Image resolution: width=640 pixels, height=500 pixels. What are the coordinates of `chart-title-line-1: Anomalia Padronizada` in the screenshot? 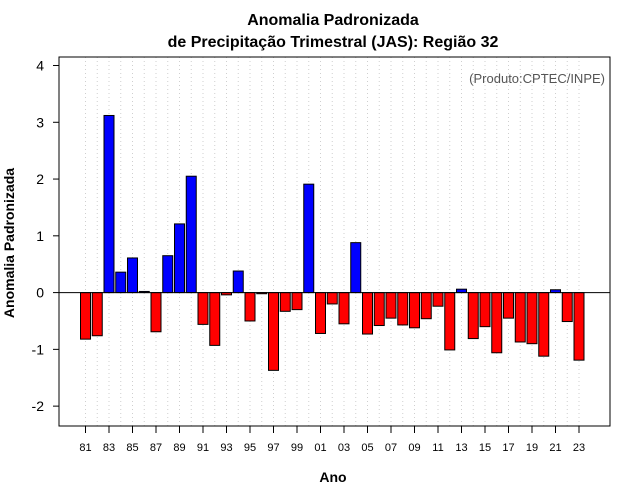 It's located at (333, 20).